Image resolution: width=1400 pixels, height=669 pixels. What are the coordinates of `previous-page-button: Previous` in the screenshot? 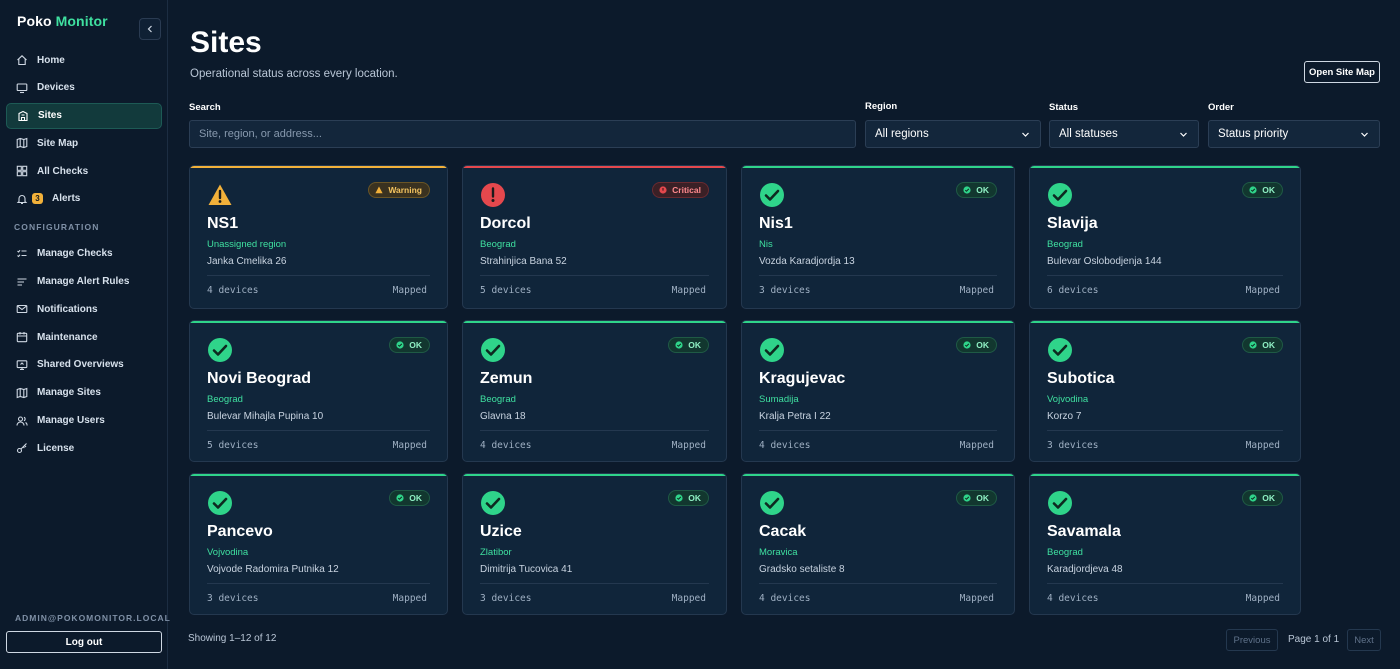 It's located at (1252, 640).